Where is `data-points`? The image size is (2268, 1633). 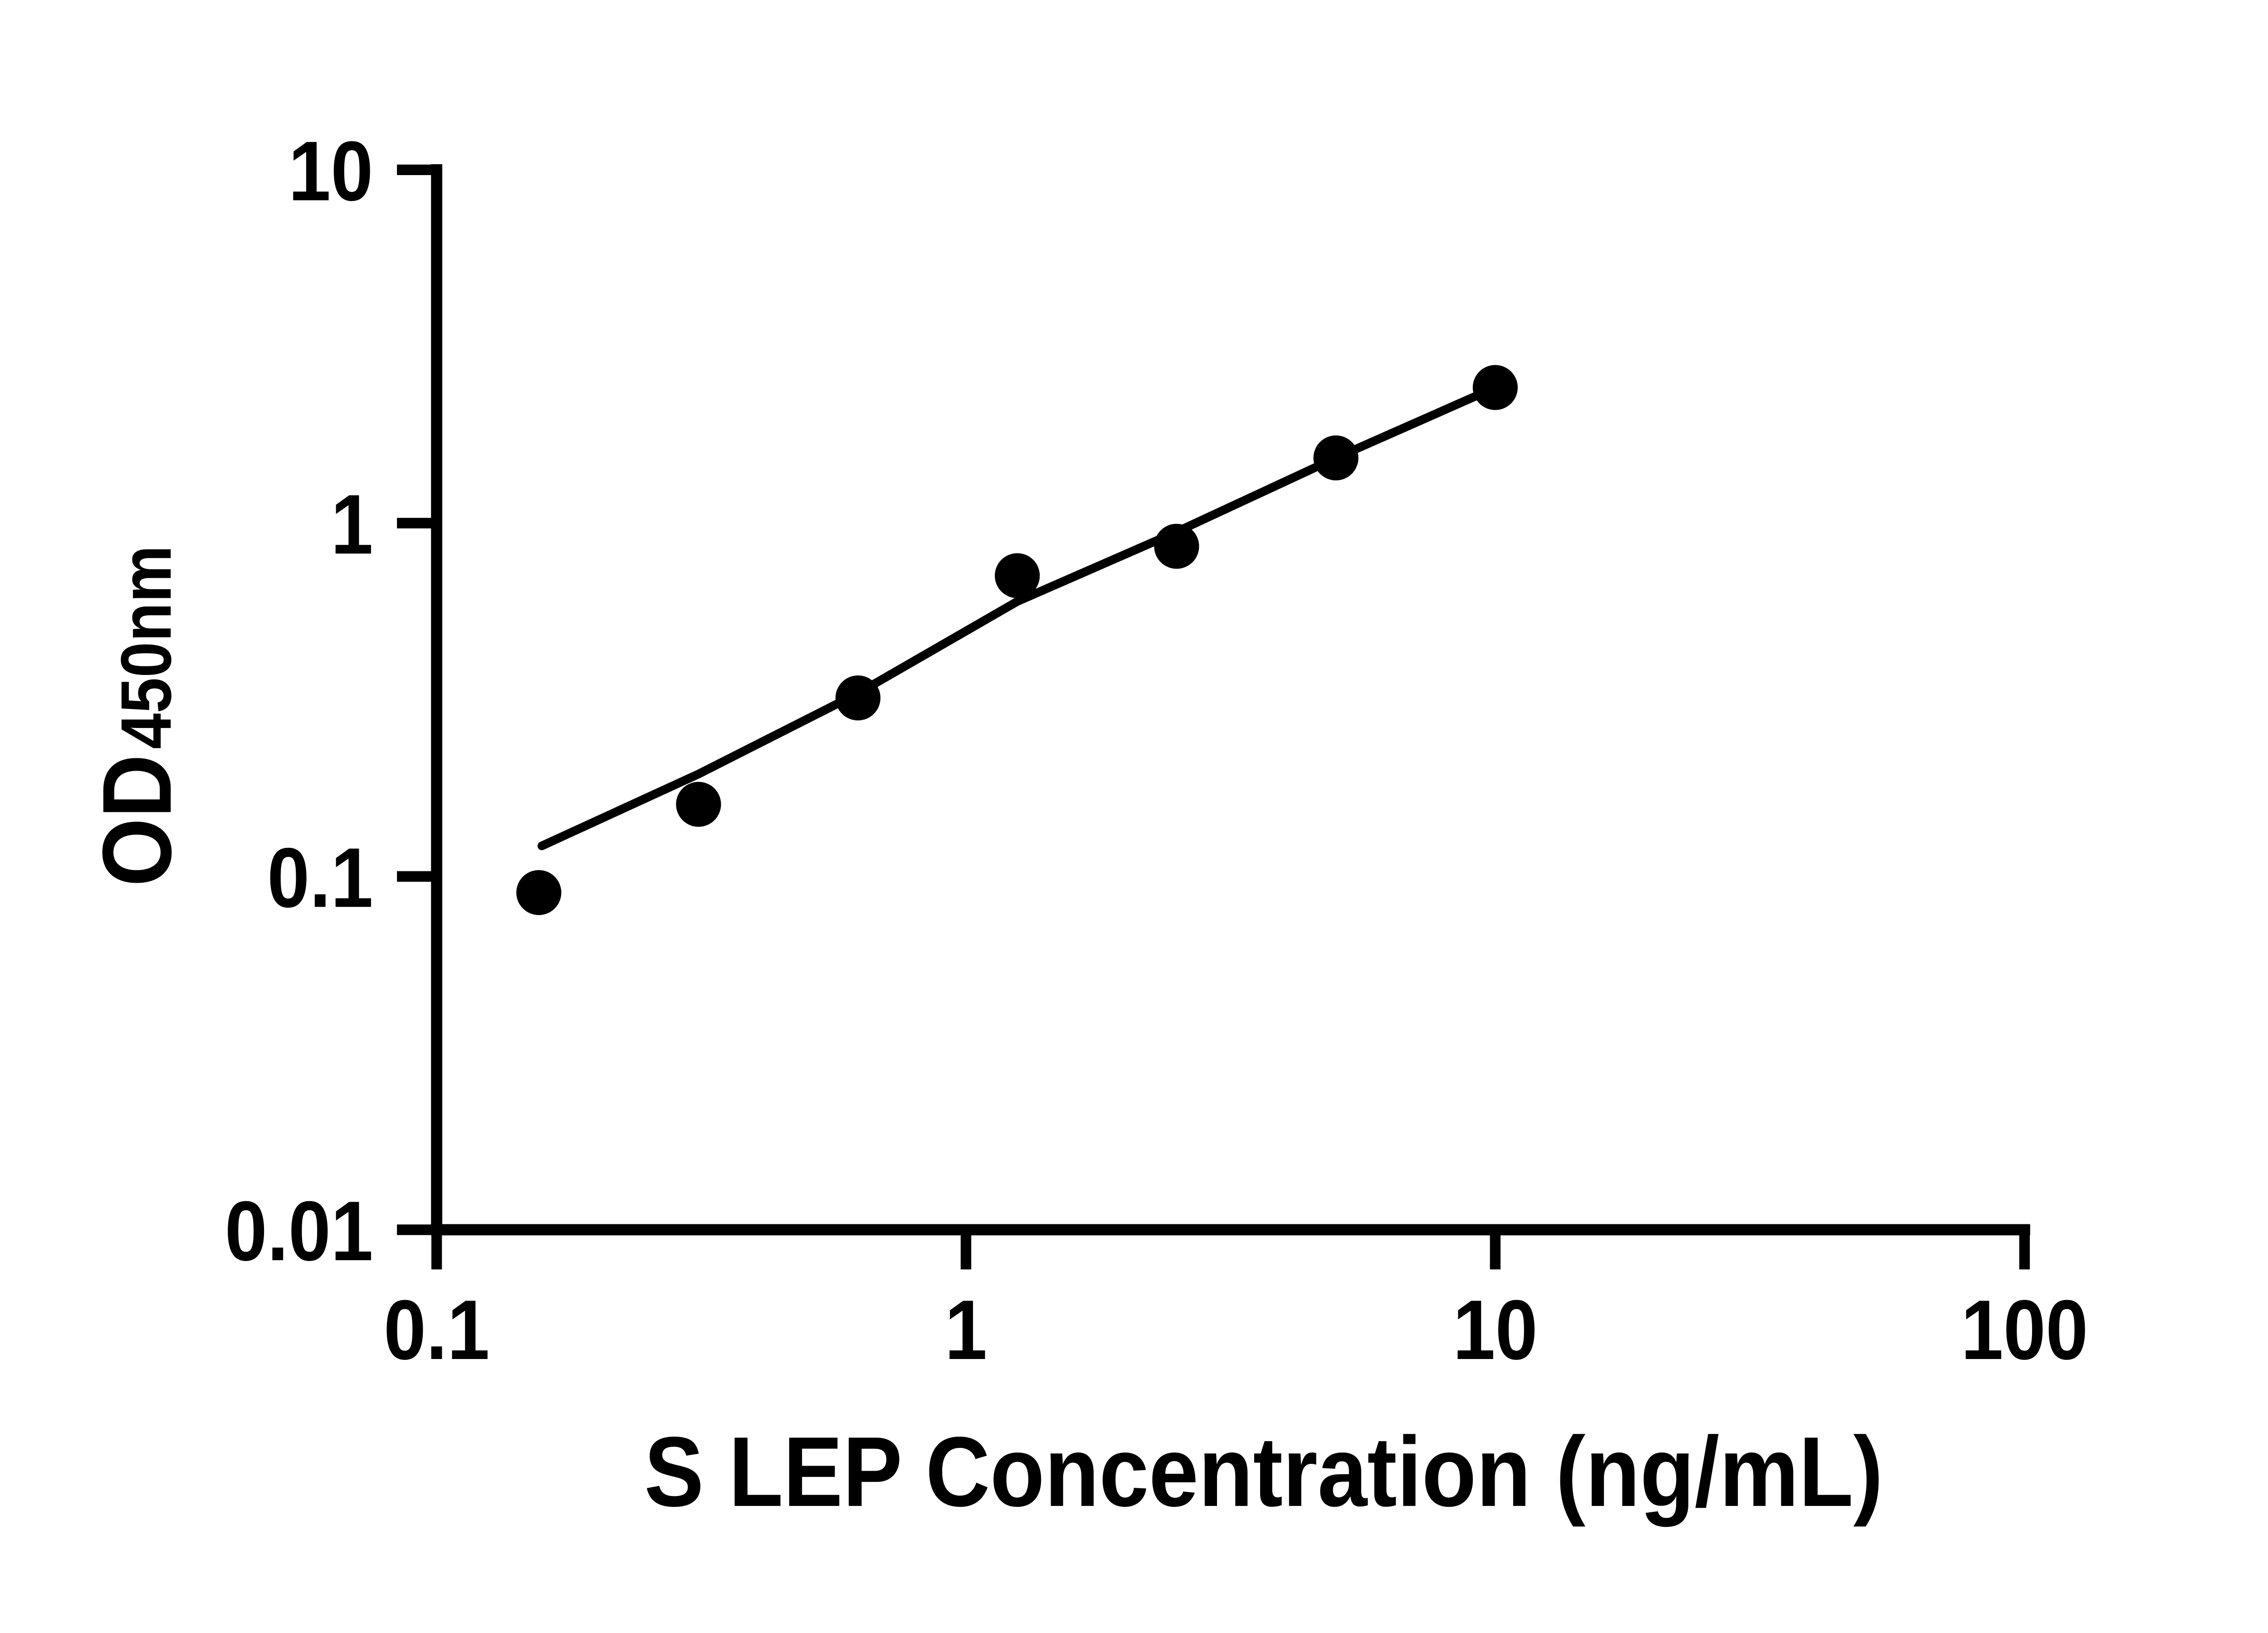 data-points is located at coordinates (1017, 640).